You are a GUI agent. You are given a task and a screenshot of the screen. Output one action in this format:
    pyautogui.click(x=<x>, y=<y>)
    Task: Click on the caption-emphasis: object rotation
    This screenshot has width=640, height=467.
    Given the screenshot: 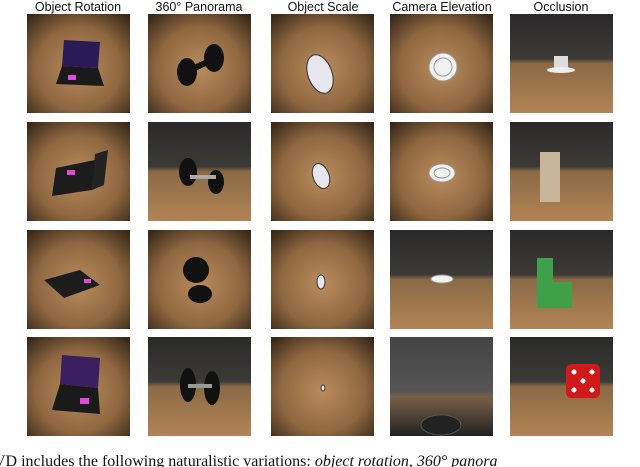 What is the action you would take?
    pyautogui.click(x=362, y=460)
    